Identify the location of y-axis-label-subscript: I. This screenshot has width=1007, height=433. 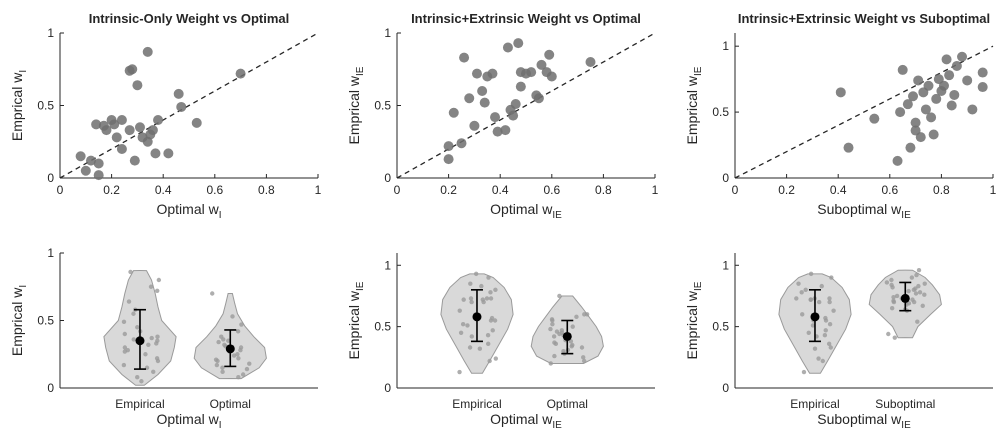
(23, 71).